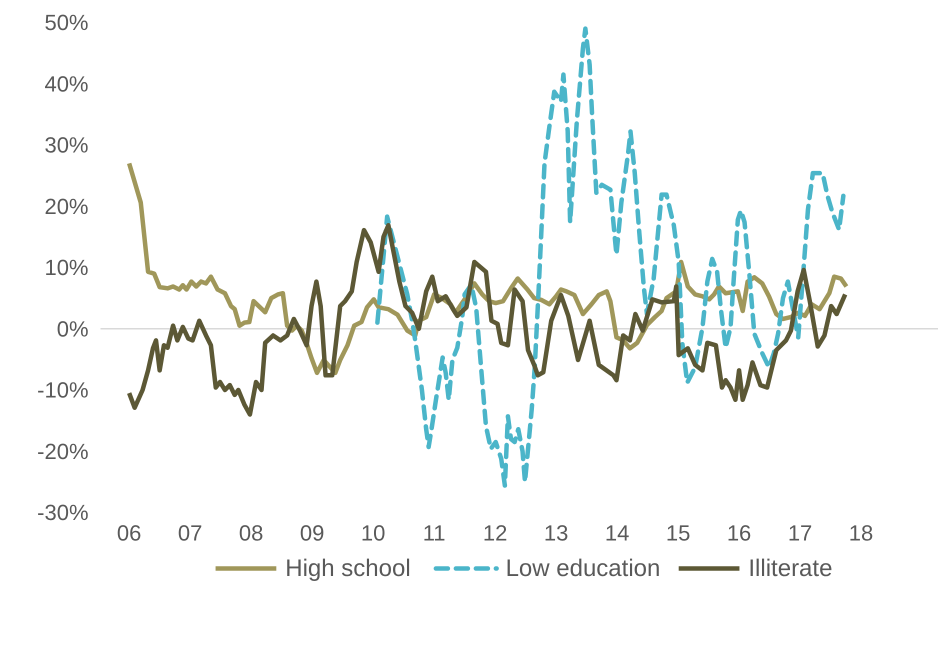  Describe the element at coordinates (190, 533) in the screenshot. I see `x-tick-label: 07` at that location.